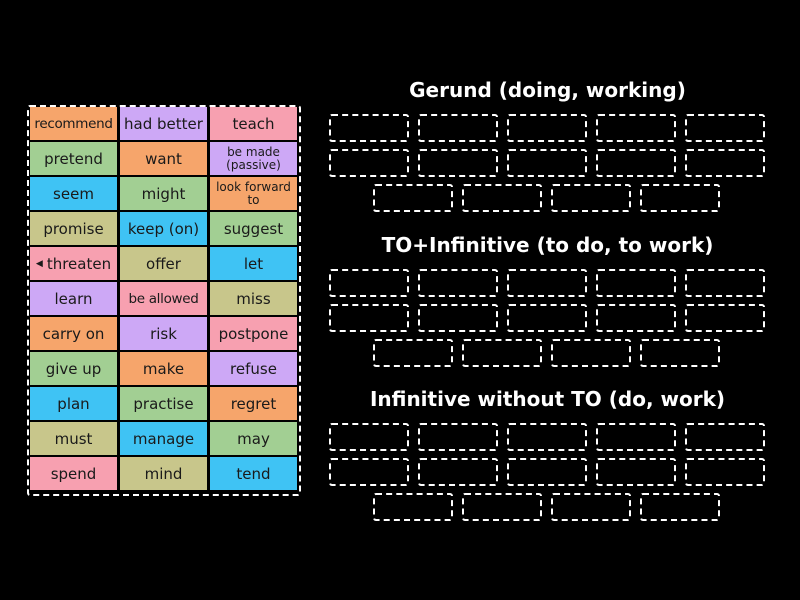 The width and height of the screenshot is (800, 600). I want to click on word-tile: tend, so click(253, 473).